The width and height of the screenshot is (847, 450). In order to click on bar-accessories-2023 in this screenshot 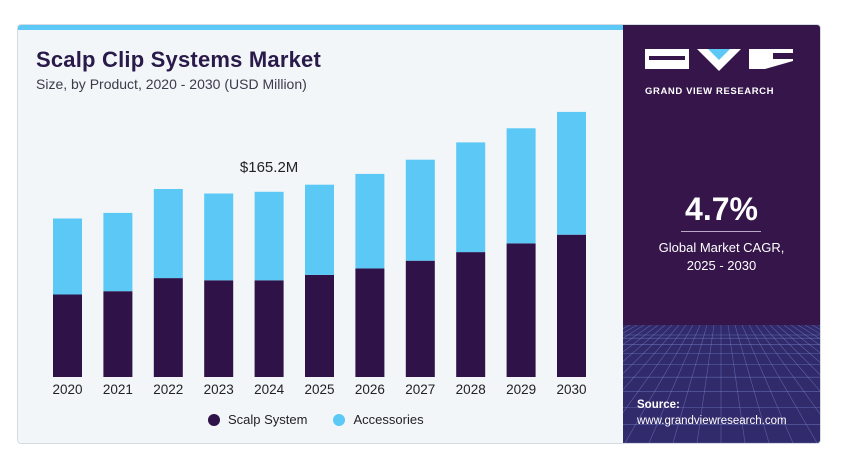, I will do `click(219, 237)`.